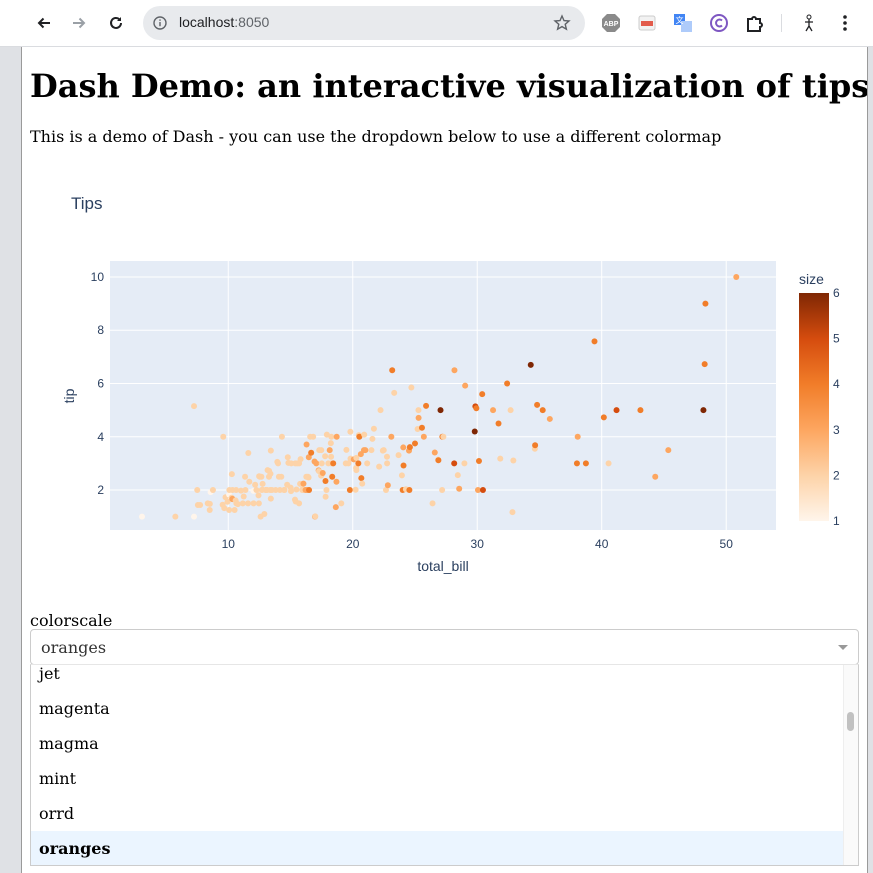 The width and height of the screenshot is (873, 873). What do you see at coordinates (79, 23) in the screenshot?
I see `forward-icon` at bounding box center [79, 23].